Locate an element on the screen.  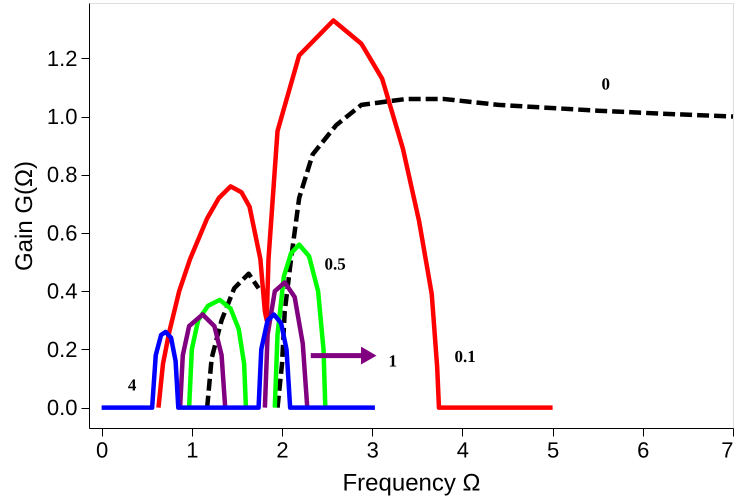
x-tick-label: 1 is located at coordinates (192, 450).